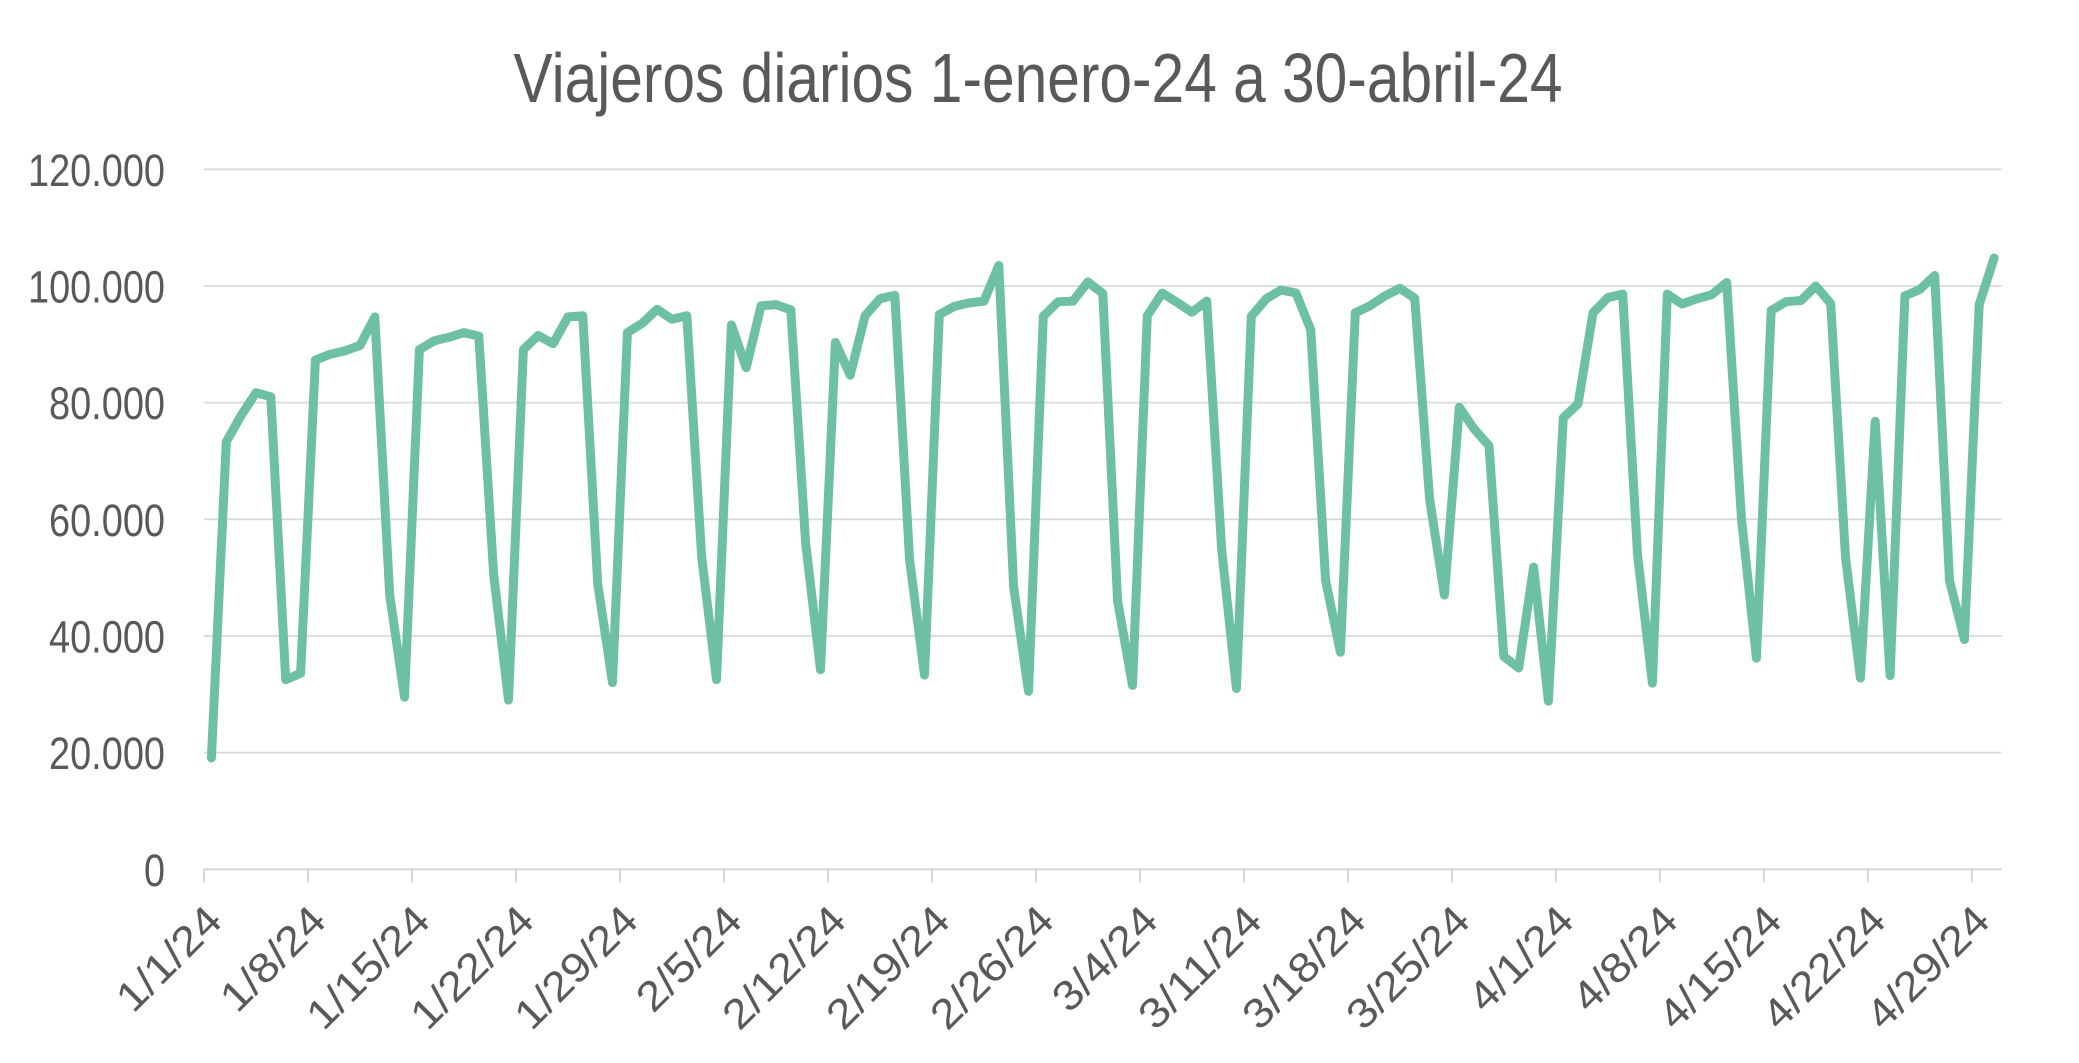 Image resolution: width=2079 pixels, height=1063 pixels. What do you see at coordinates (107, 637) in the screenshot?
I see `svg-text: 40.000` at bounding box center [107, 637].